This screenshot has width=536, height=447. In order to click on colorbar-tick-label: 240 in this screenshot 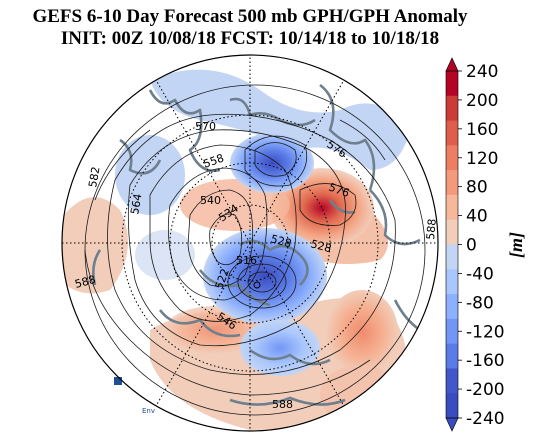, I will do `click(482, 72)`.